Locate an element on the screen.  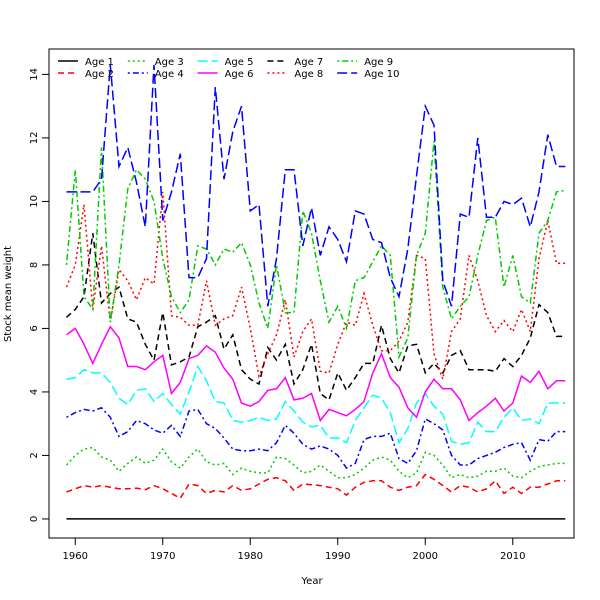
x-tick-label: 1980 is located at coordinates (250, 556).